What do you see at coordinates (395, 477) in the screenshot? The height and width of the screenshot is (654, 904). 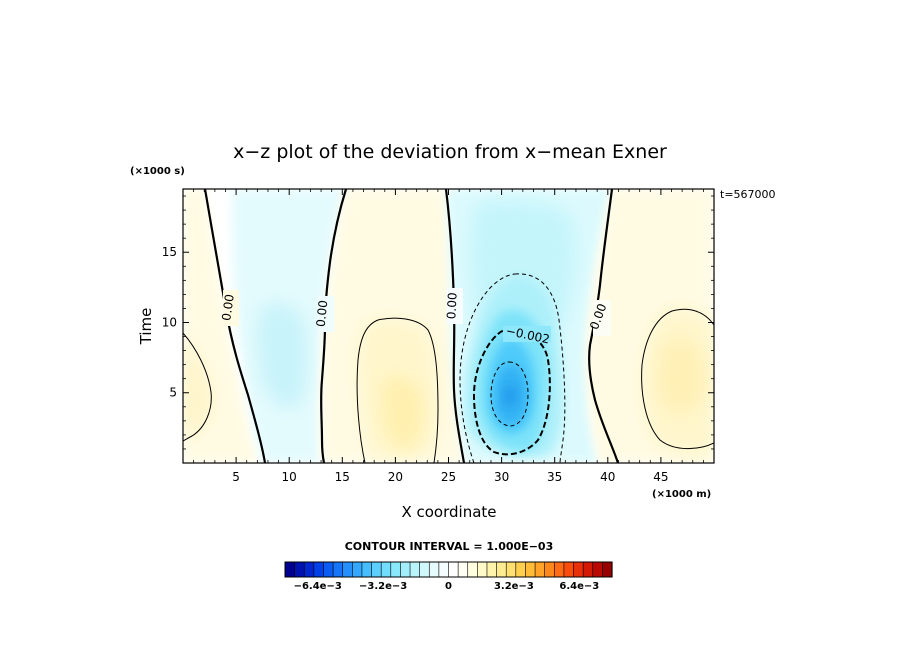 I see `x-tick-label: 20` at bounding box center [395, 477].